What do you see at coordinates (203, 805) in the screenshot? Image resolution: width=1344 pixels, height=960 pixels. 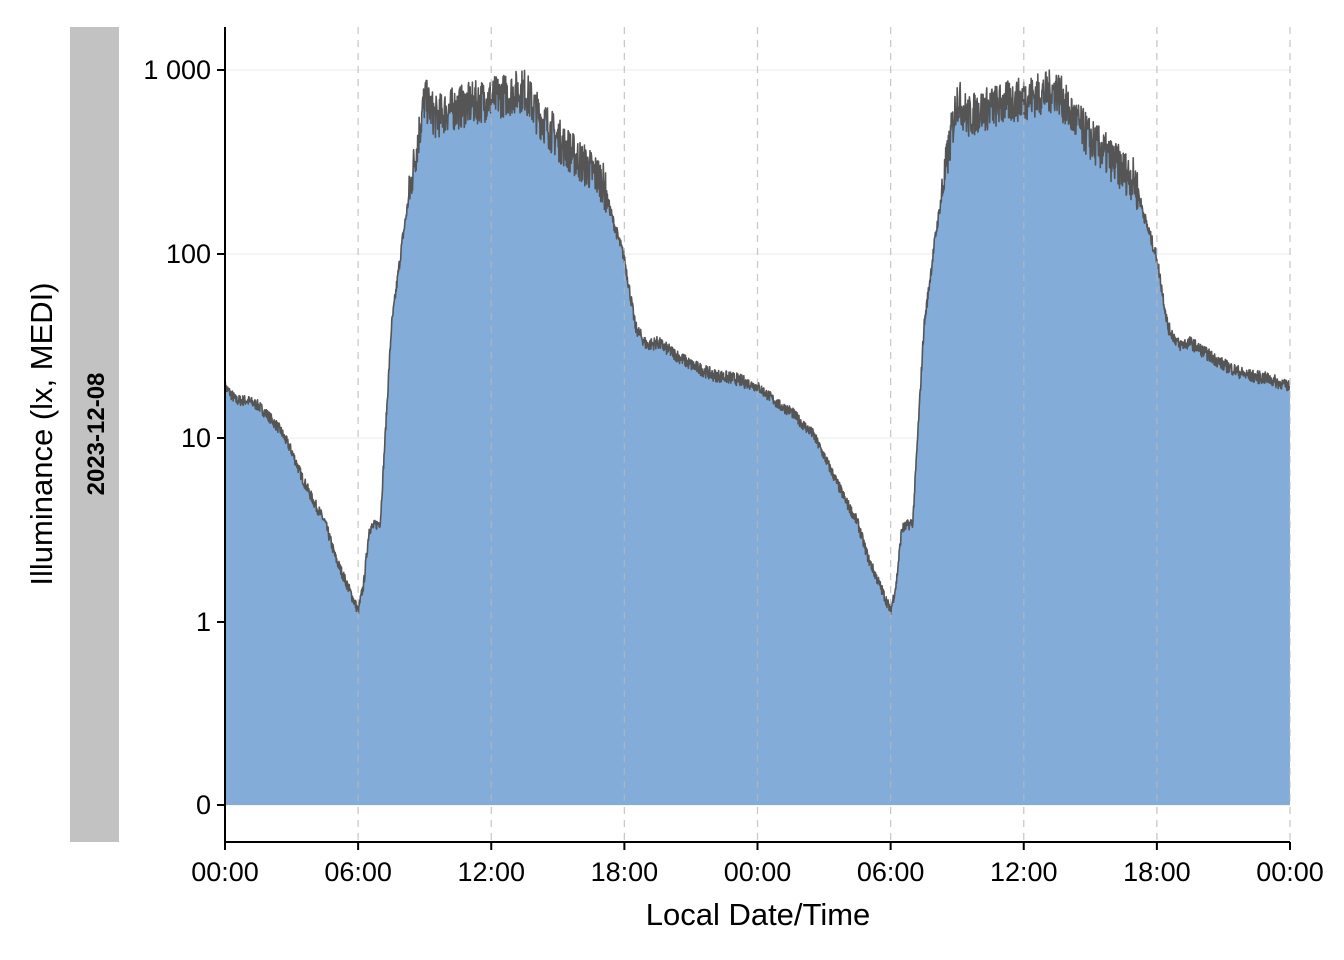 I see `y-tick-label: 0` at bounding box center [203, 805].